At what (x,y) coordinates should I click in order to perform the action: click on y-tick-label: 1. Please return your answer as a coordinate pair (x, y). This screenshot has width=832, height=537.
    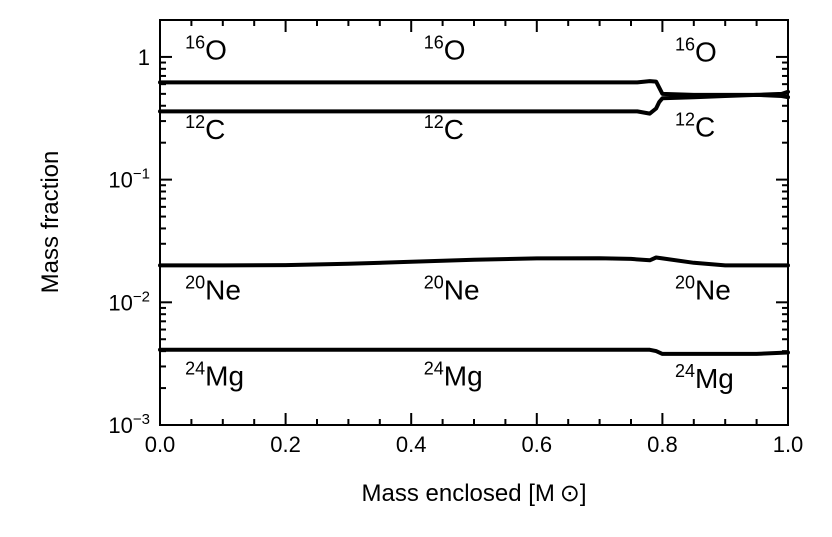
    Looking at the image, I should click on (144, 57).